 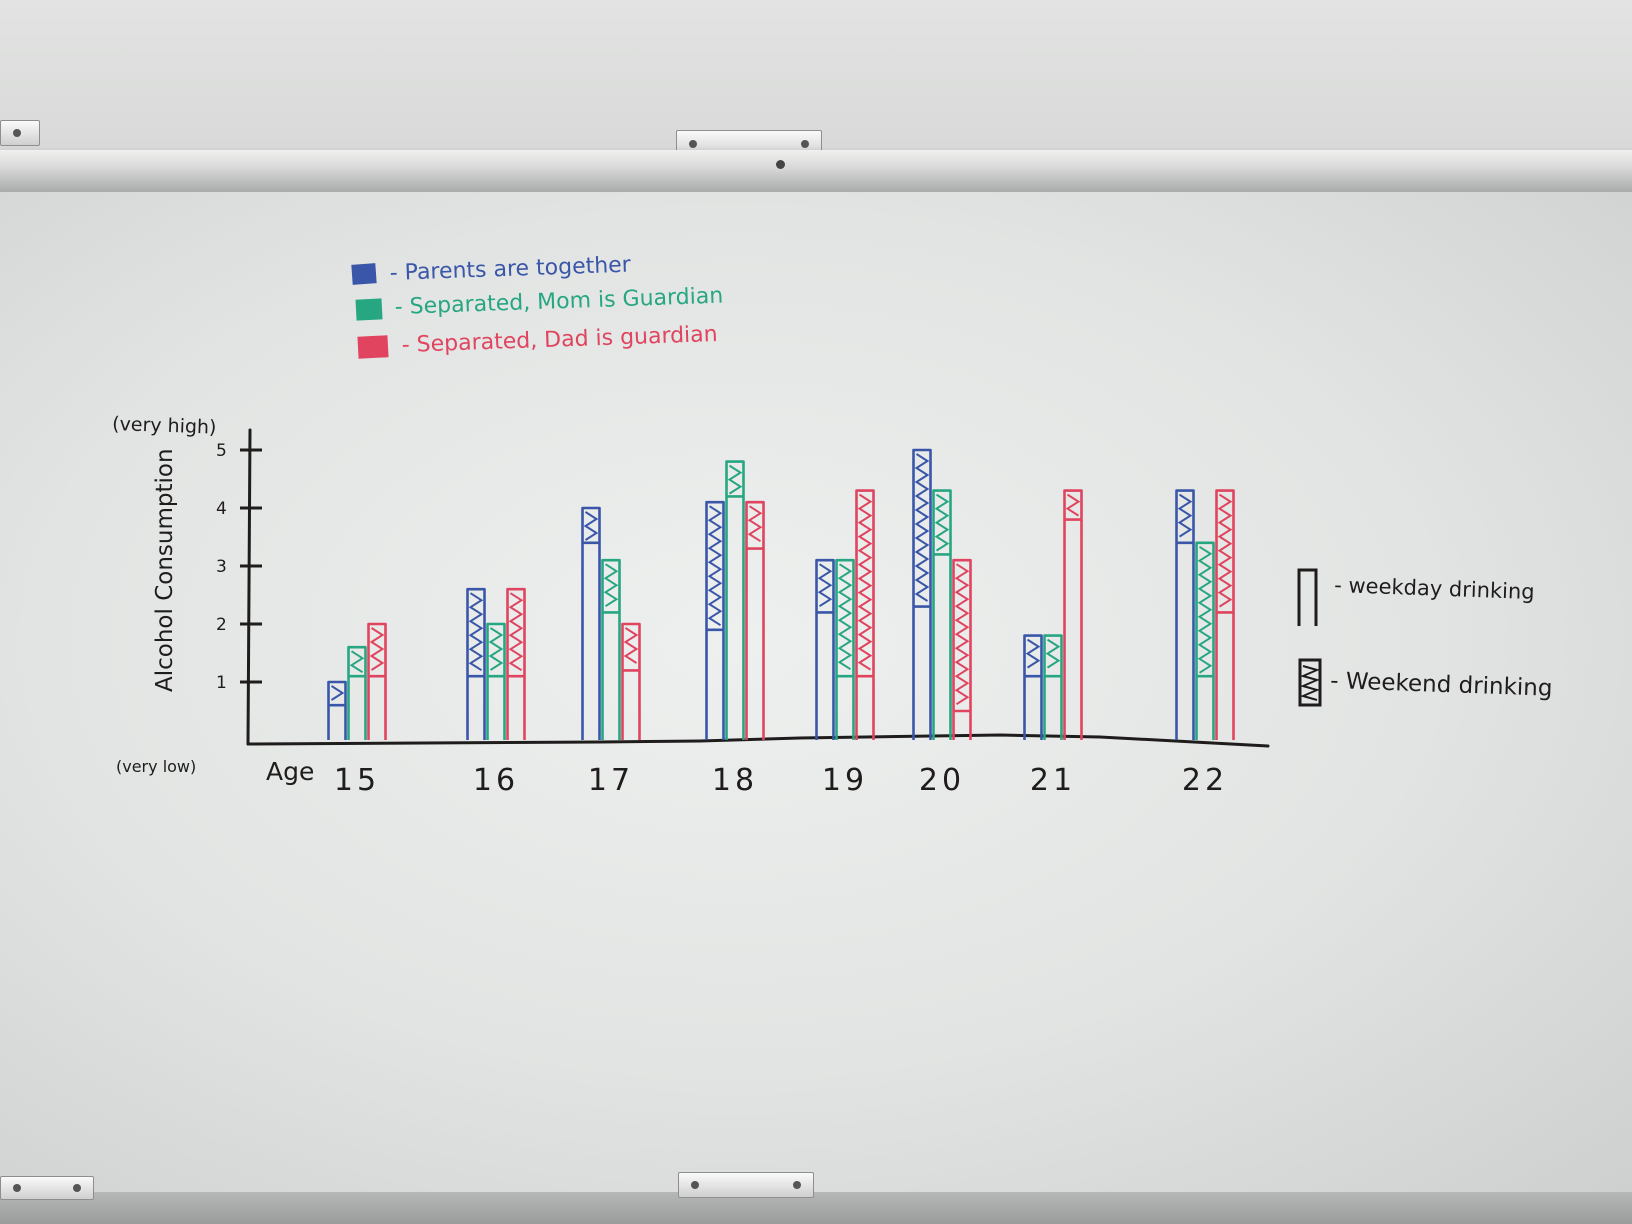 What do you see at coordinates (221, 509) in the screenshot?
I see `y-tick-label: 4` at bounding box center [221, 509].